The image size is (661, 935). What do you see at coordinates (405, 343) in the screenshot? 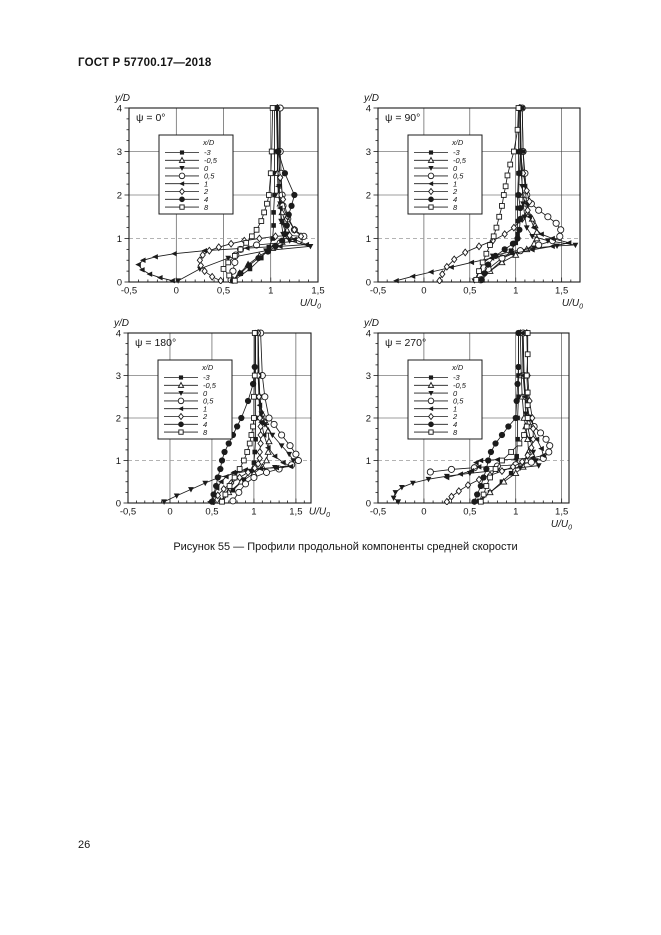
I see `svg-text: ψ = 270°` at bounding box center [405, 343].